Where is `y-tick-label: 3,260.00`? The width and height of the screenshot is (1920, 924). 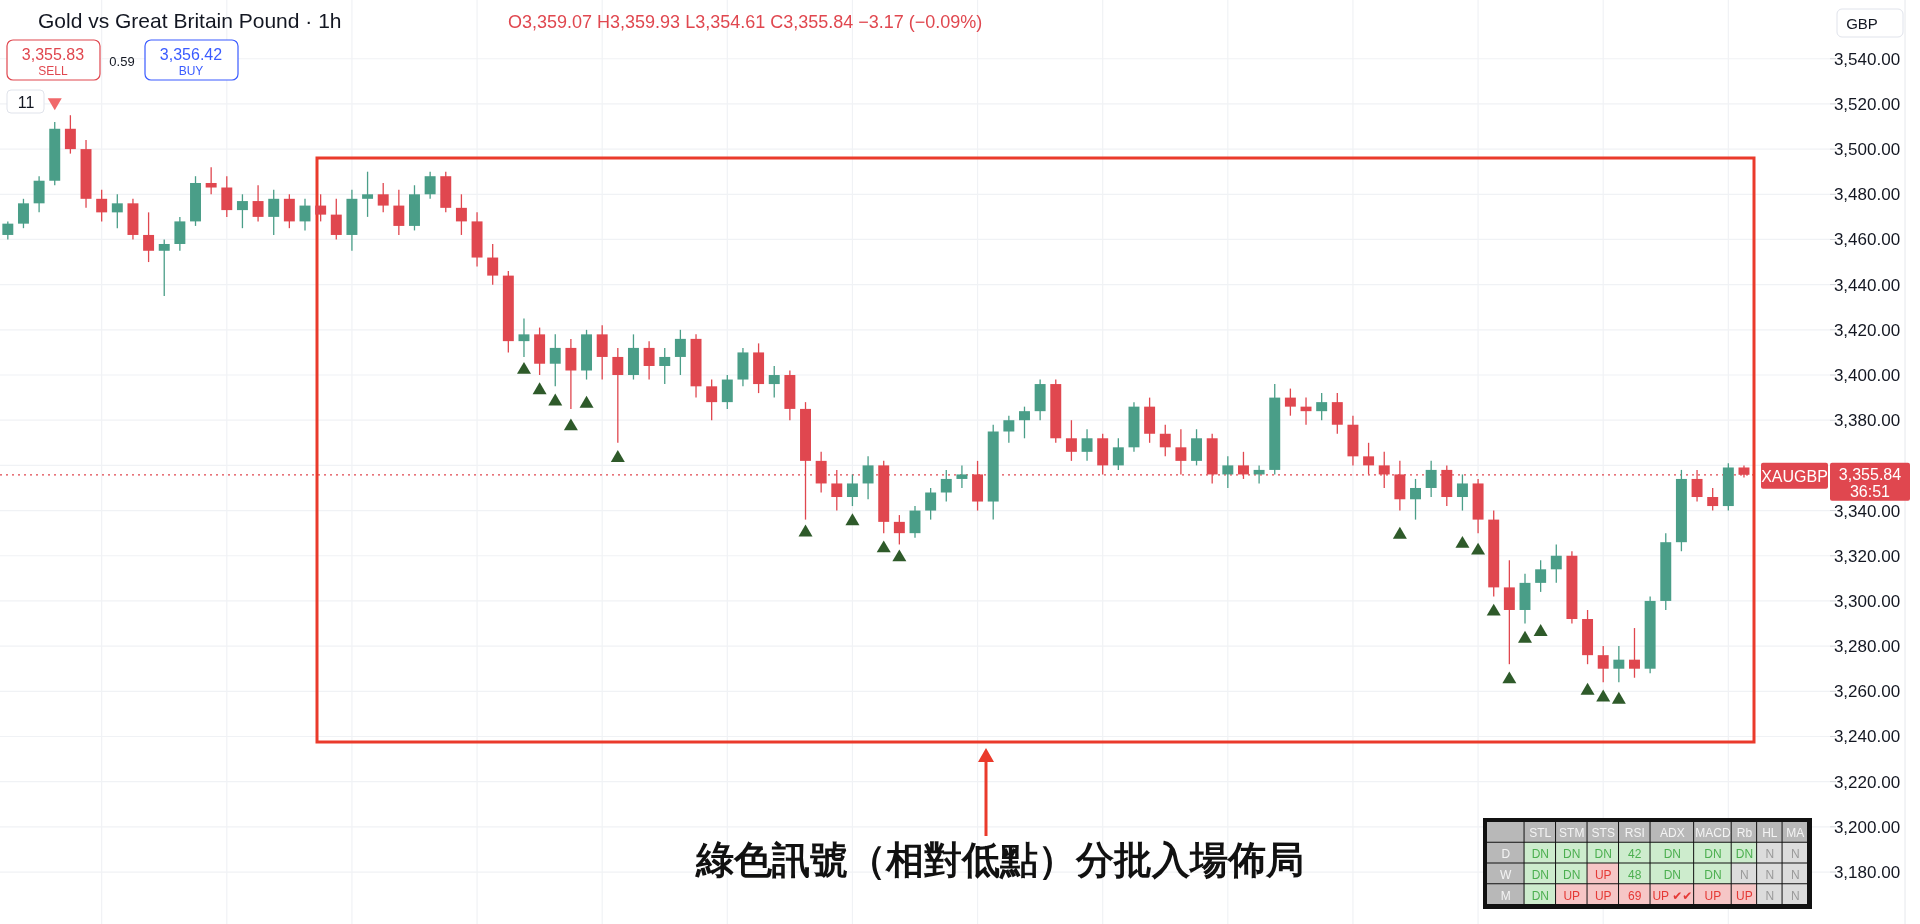 y-tick-label: 3,260.00 is located at coordinates (1867, 692).